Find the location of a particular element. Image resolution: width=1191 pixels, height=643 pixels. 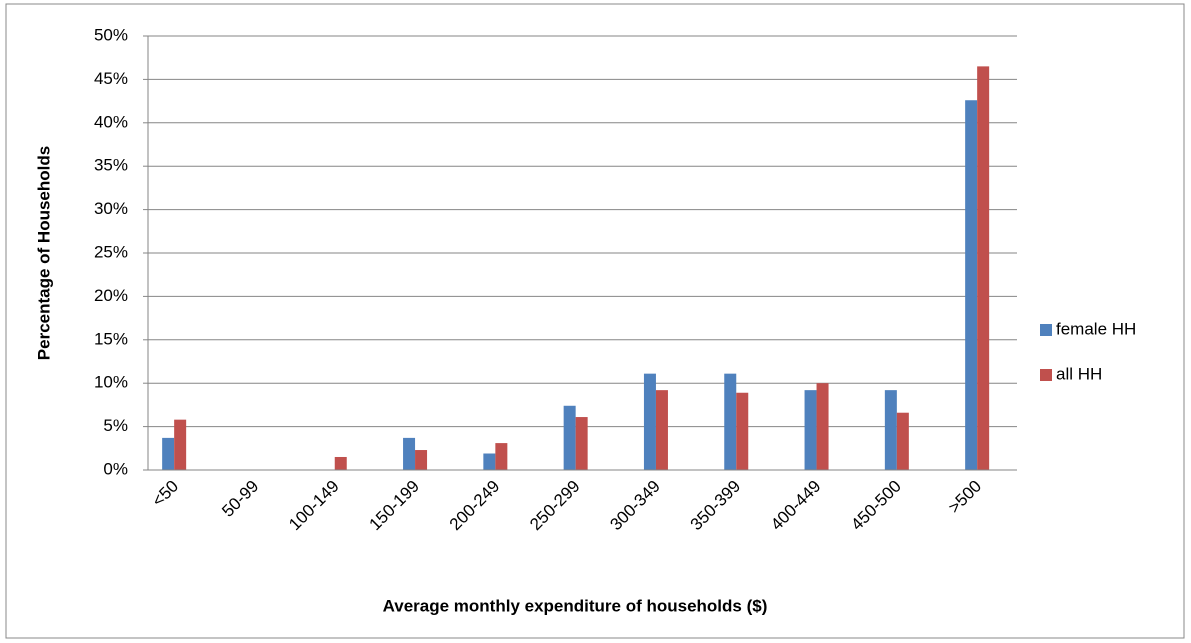

y-tick-label: 0% is located at coordinates (115, 468).